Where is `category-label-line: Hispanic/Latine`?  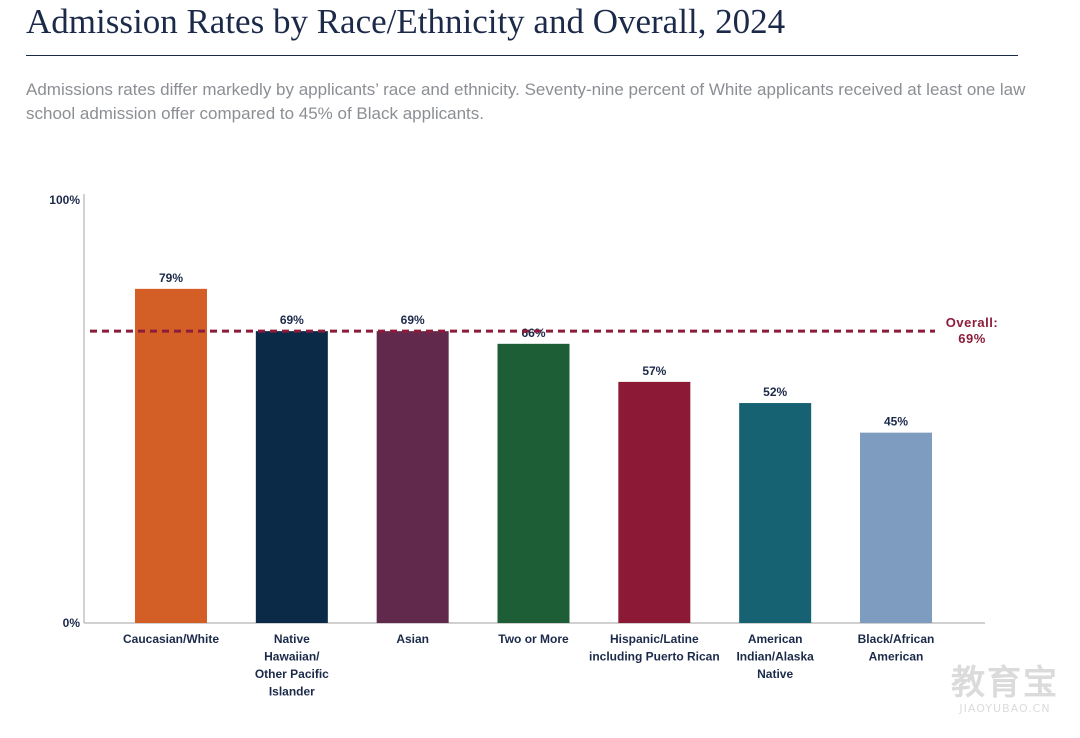 category-label-line: Hispanic/Latine is located at coordinates (654, 639).